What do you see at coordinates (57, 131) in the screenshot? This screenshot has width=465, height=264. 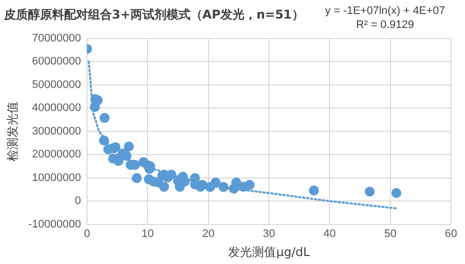 I see `y-tick-label: 30000000` at bounding box center [57, 131].